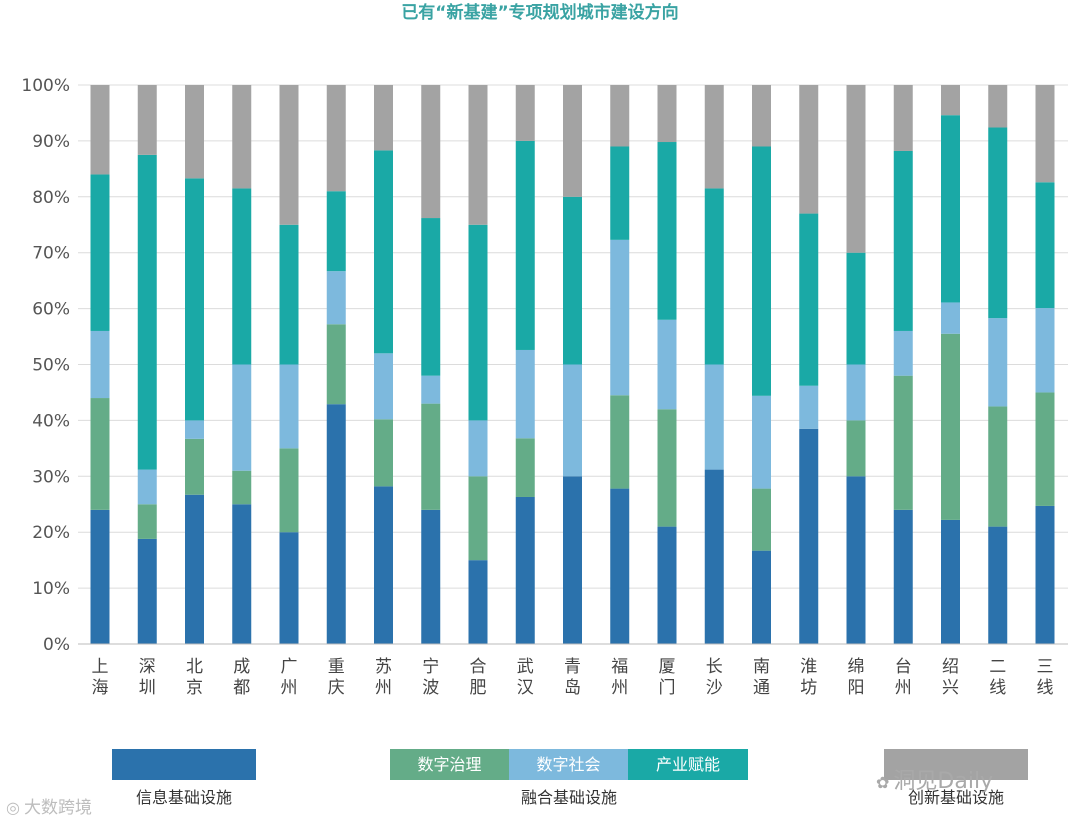  I want to click on x-tick-label: 岛, so click(572, 688).